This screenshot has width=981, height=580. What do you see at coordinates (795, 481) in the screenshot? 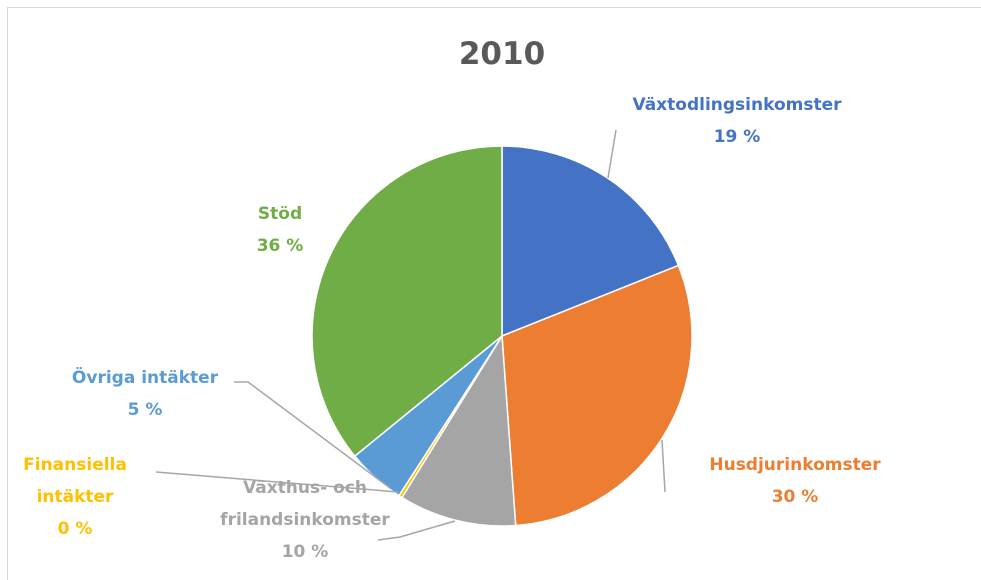
I see `data-label: Husdjurinkomster 30 %` at bounding box center [795, 481].